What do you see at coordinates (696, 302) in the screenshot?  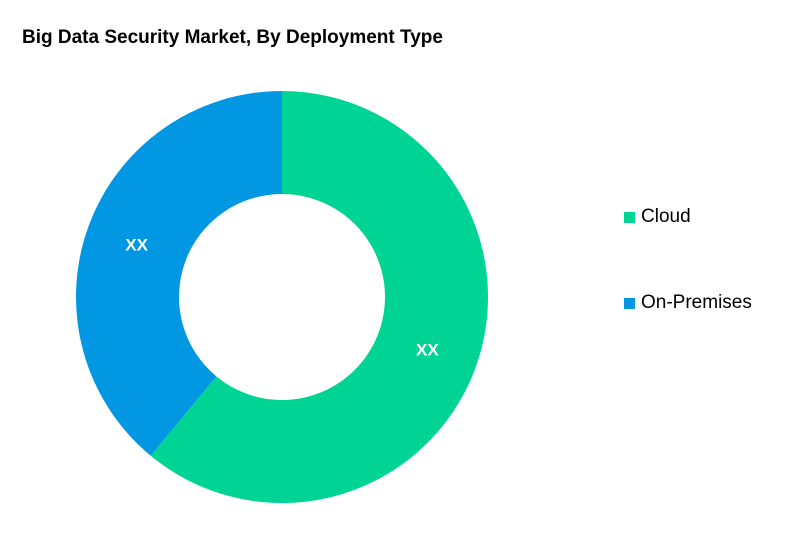 I see `legend-label: On-Premises` at bounding box center [696, 302].